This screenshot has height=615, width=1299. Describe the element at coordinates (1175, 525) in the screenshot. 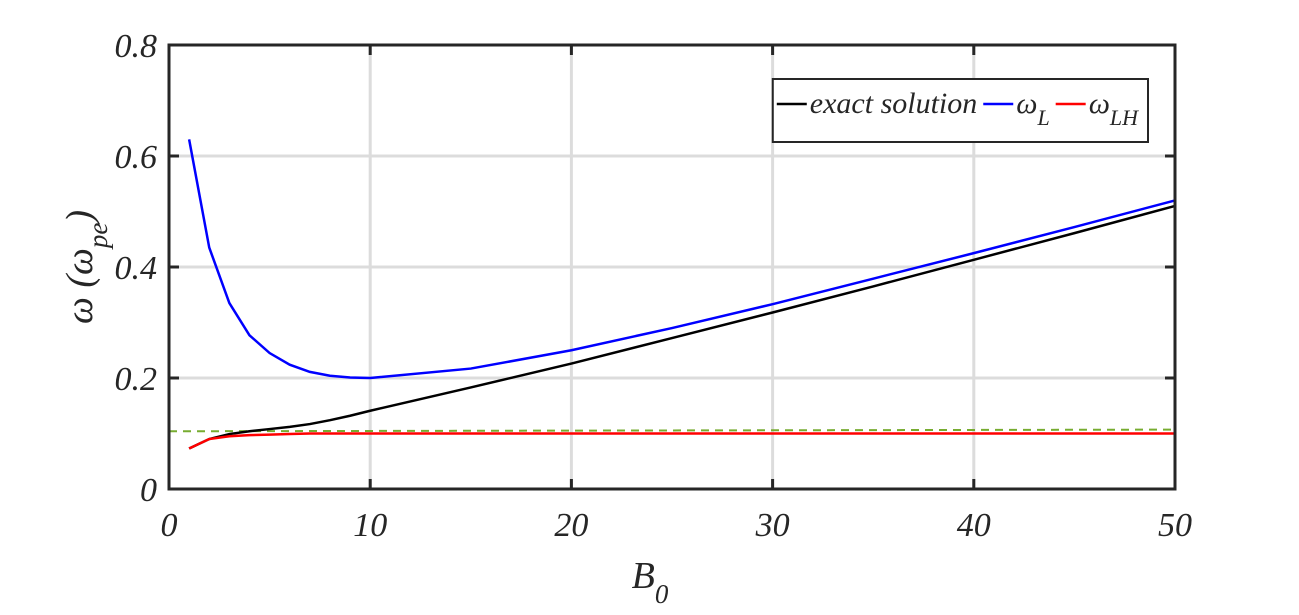

I see `x-tick-label: 50` at that location.